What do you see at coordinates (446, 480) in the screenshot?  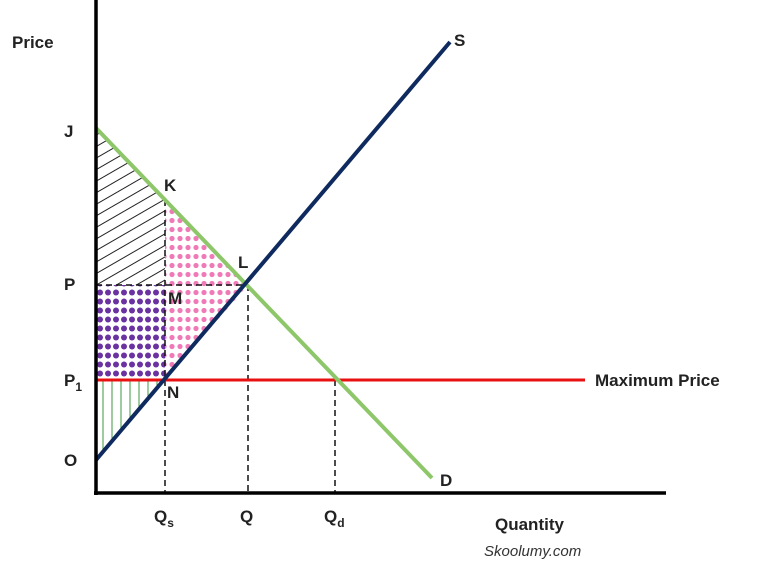 I see `demand-label: D` at bounding box center [446, 480].